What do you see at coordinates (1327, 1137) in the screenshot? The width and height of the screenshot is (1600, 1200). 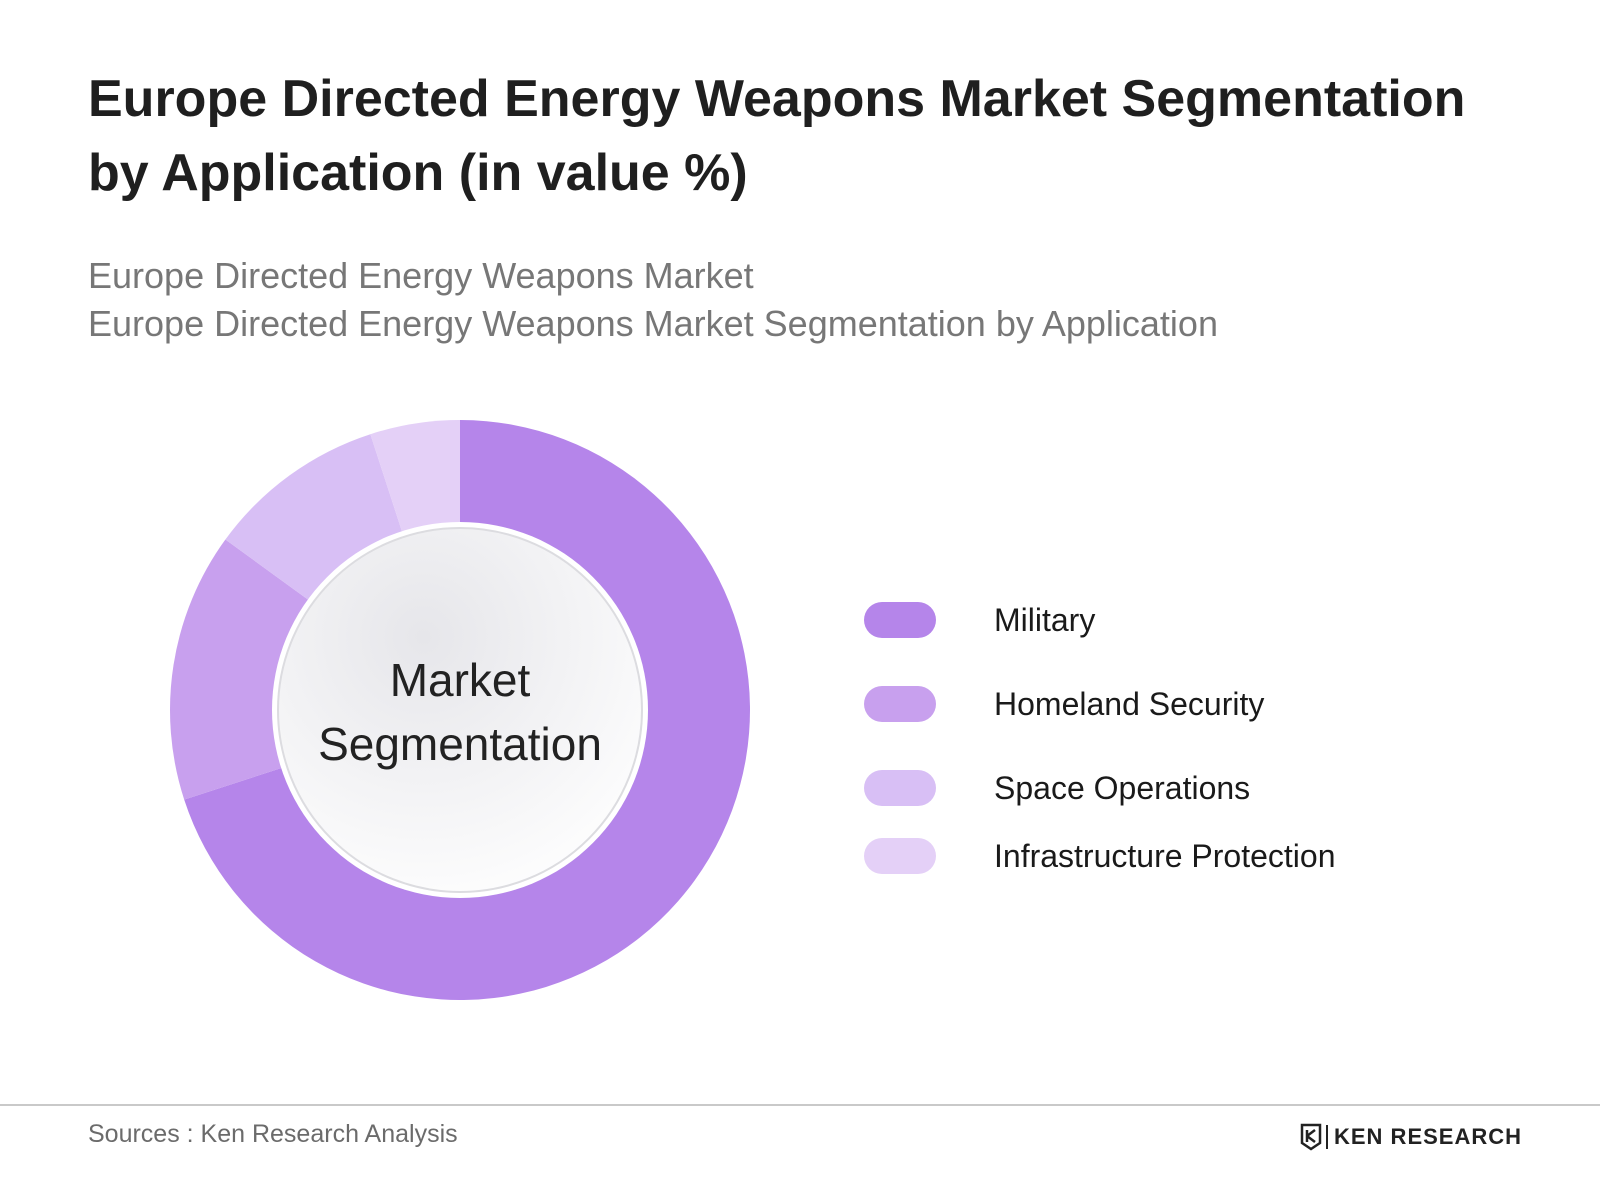 I see `logo-separator` at bounding box center [1327, 1137].